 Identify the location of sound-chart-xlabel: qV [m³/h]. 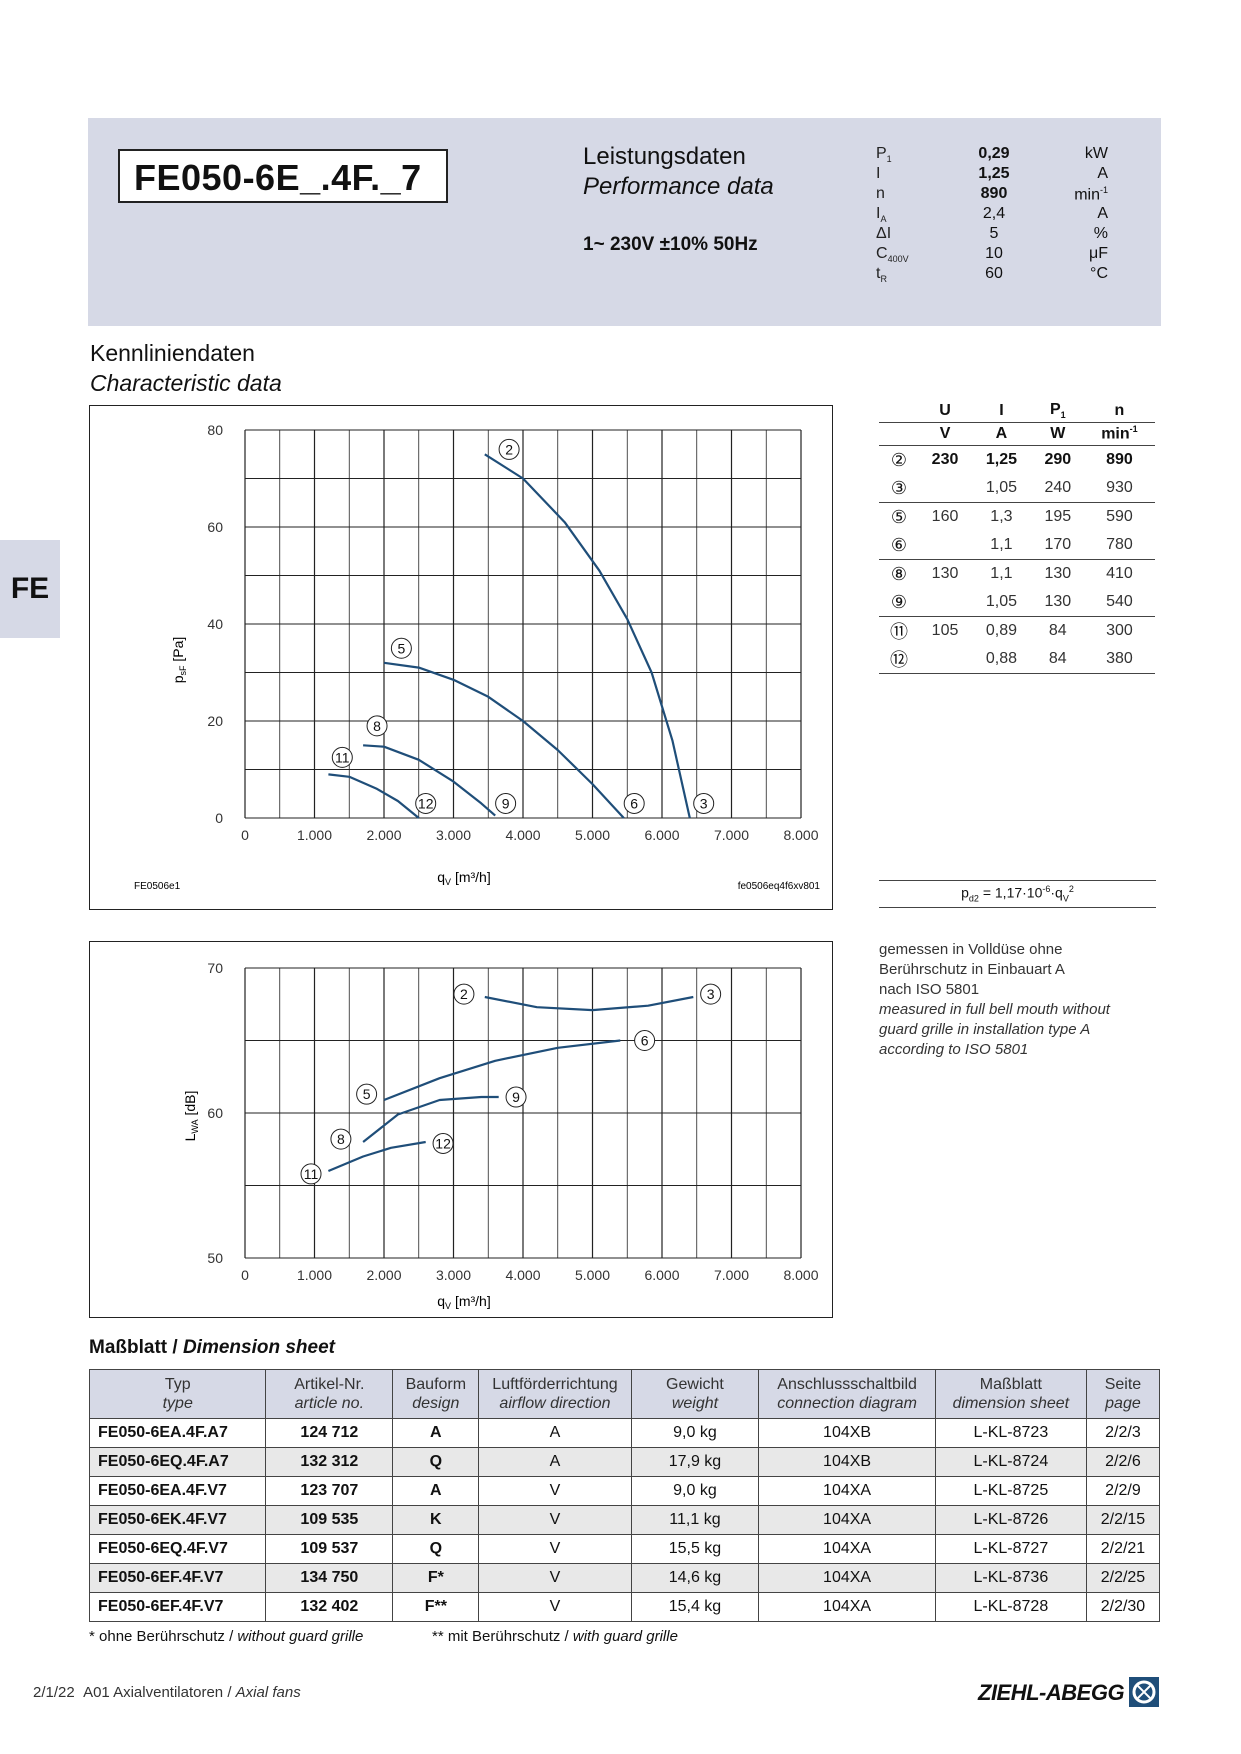
(463, 1302).